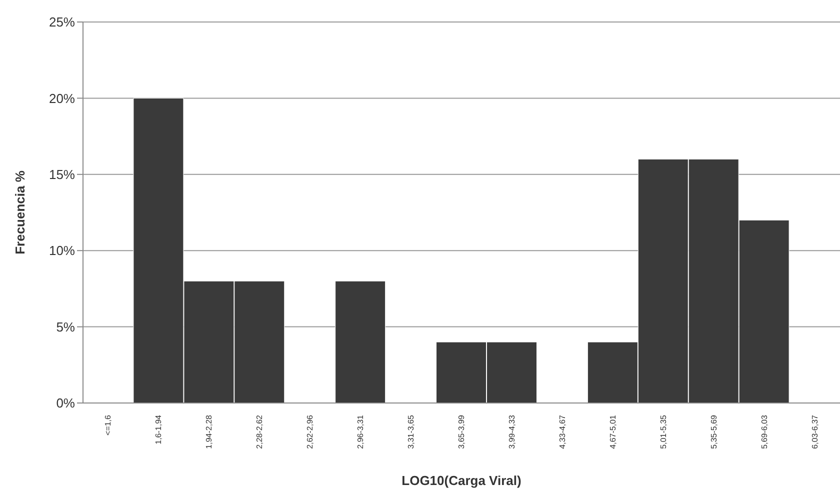  What do you see at coordinates (713, 431) in the screenshot?
I see `x-tick-label: 5,35-5,69` at bounding box center [713, 431].